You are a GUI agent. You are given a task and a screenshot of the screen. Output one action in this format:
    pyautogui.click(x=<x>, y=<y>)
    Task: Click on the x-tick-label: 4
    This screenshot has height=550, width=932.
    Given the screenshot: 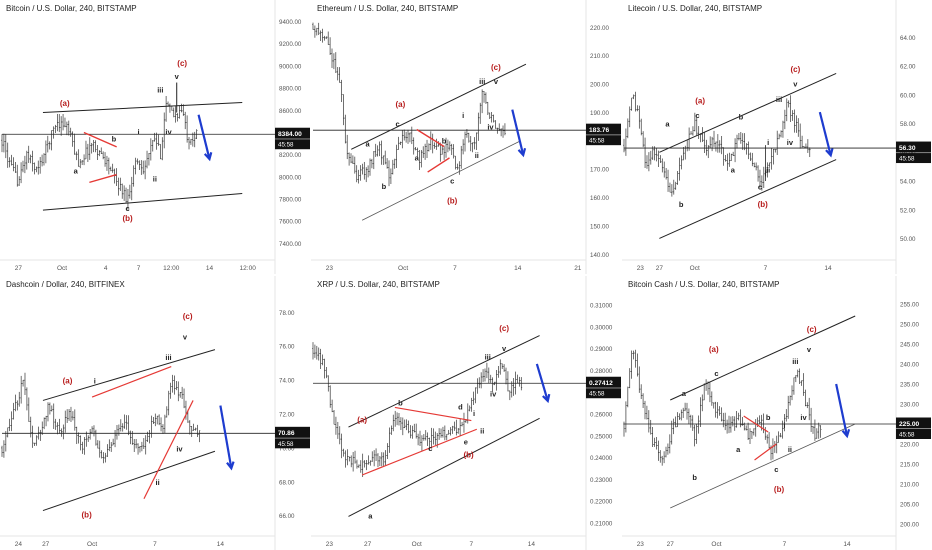 What is the action you would take?
    pyautogui.click(x=106, y=268)
    